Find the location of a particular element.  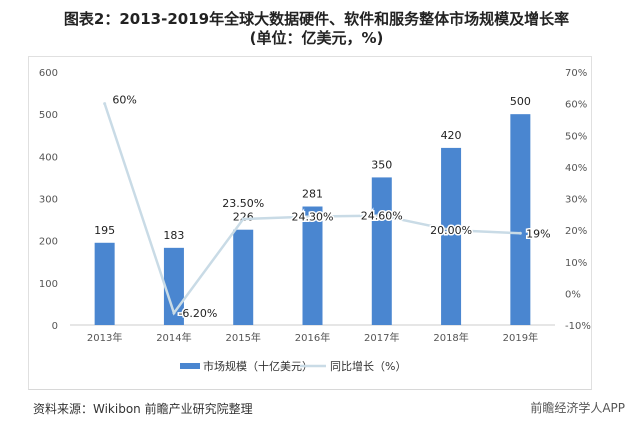

growth-value-label: 24.60% is located at coordinates (382, 216).